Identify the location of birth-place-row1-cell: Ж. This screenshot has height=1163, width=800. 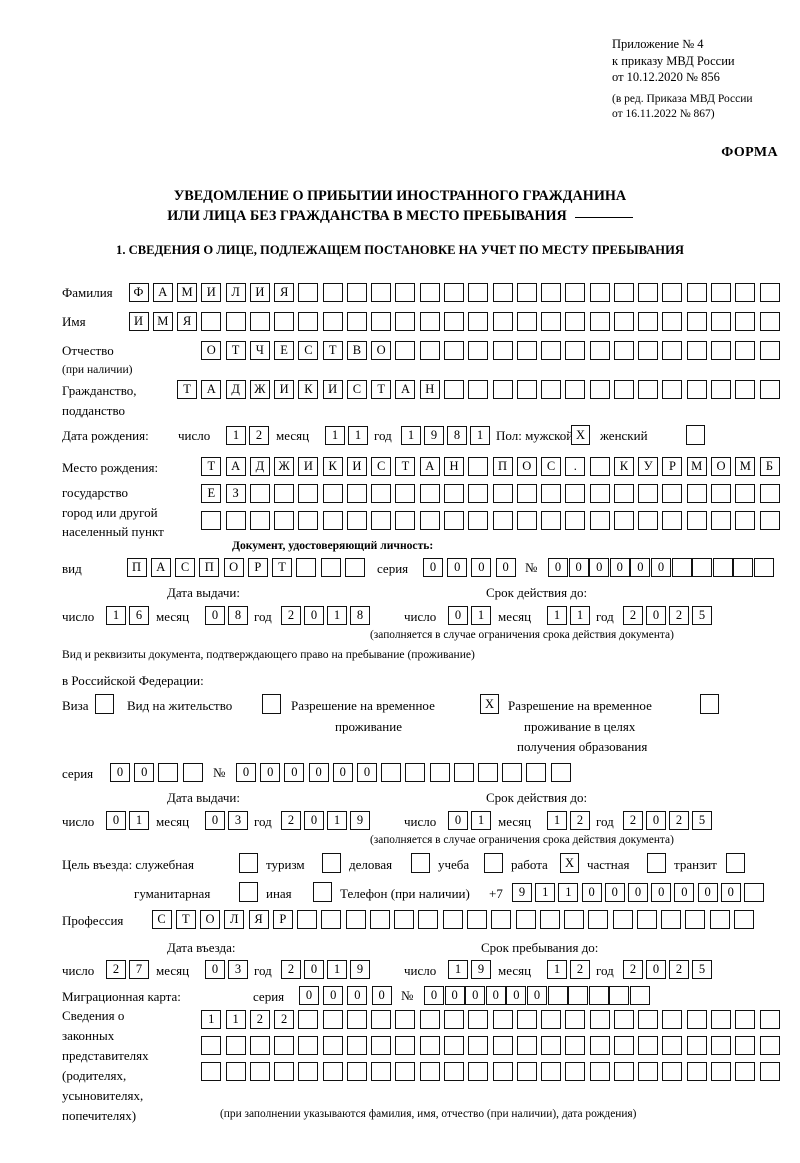
(284, 466).